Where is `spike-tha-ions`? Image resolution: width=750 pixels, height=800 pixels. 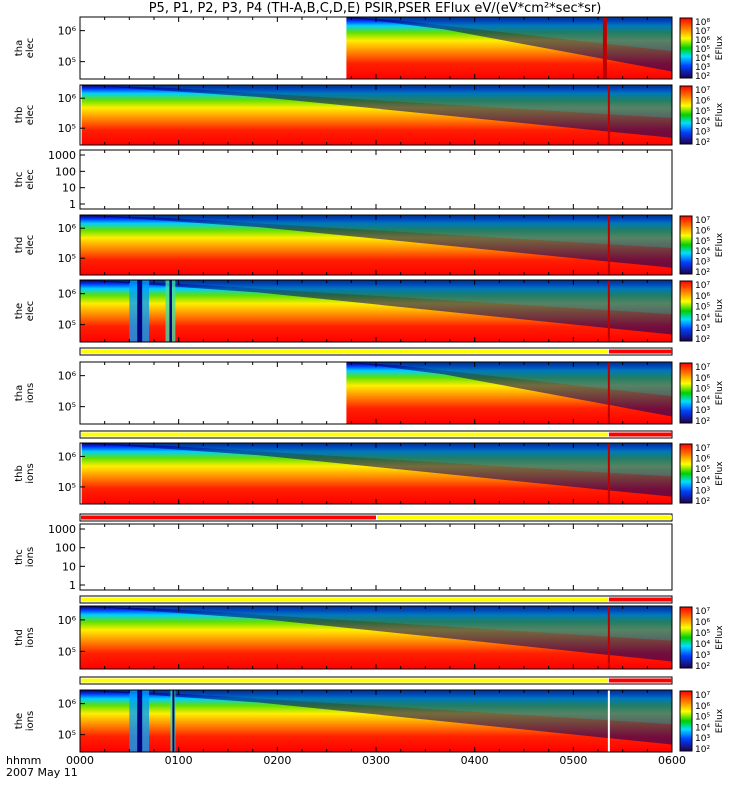 spike-tha-ions is located at coordinates (608, 393).